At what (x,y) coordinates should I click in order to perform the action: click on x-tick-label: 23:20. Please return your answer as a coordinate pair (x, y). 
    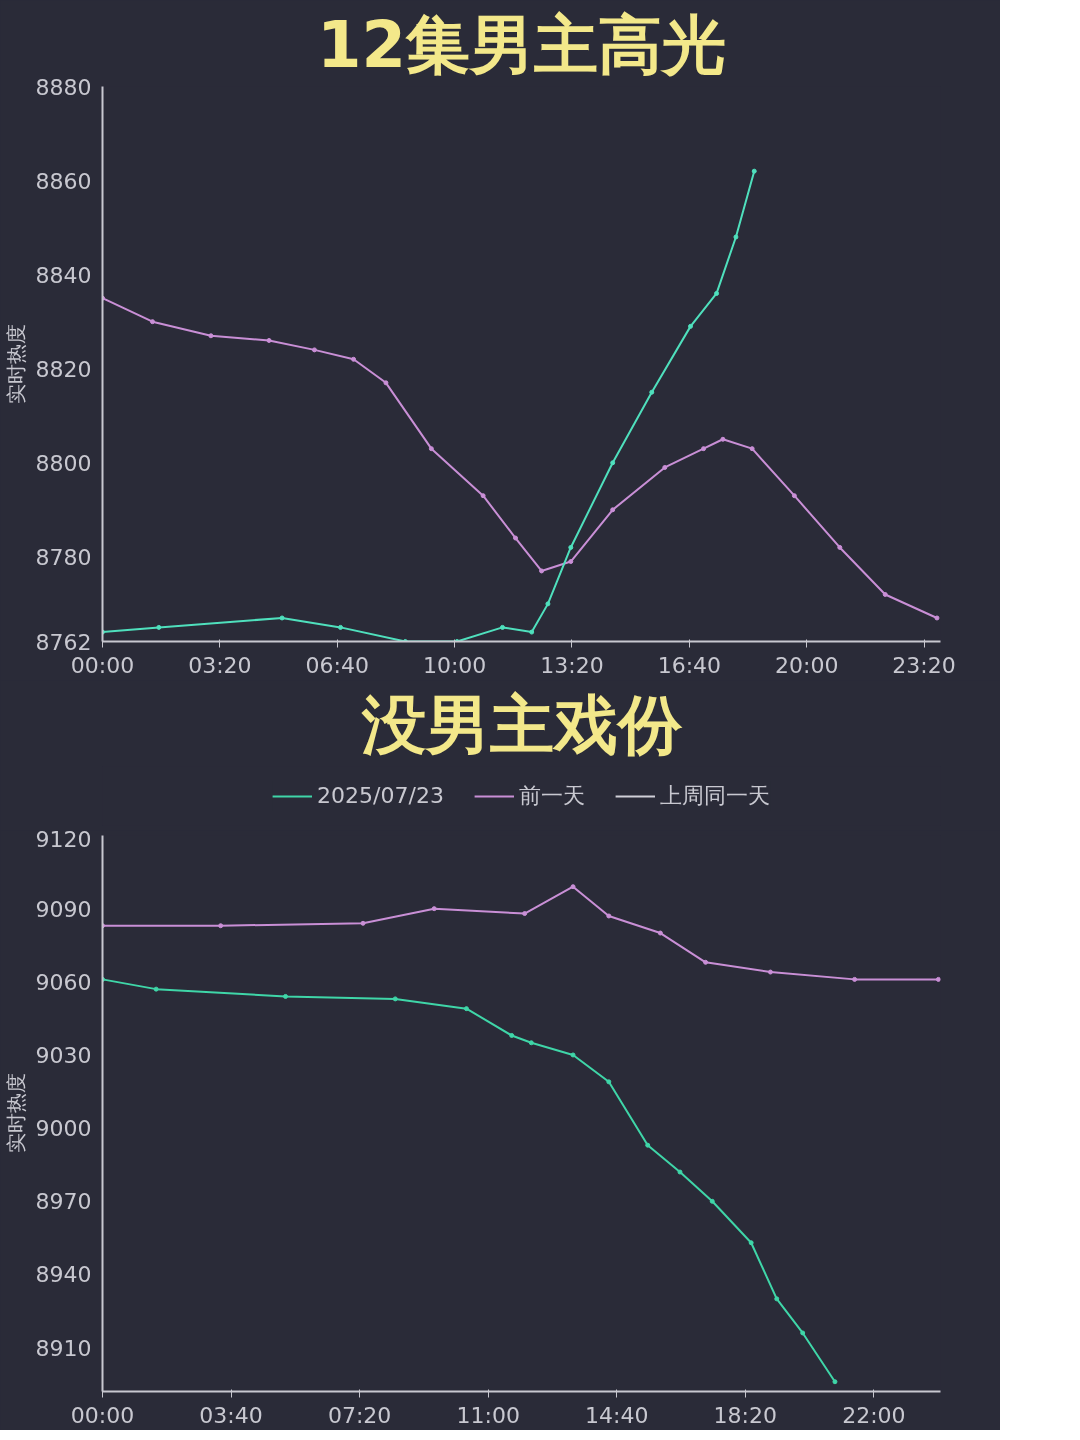
    Looking at the image, I should click on (924, 665).